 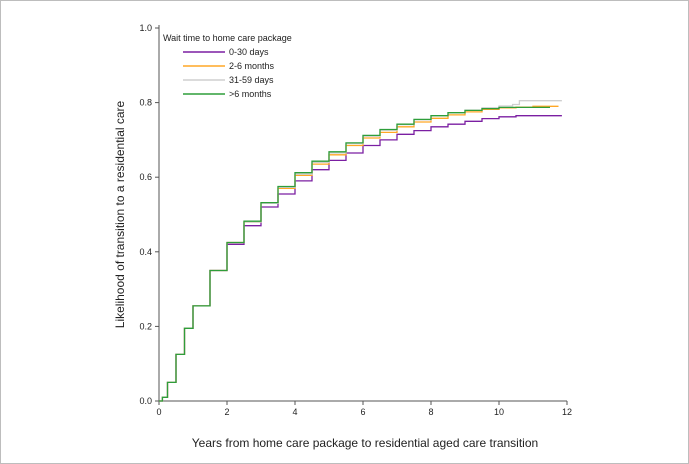 I want to click on x-tick-label: 10, so click(x=499, y=412).